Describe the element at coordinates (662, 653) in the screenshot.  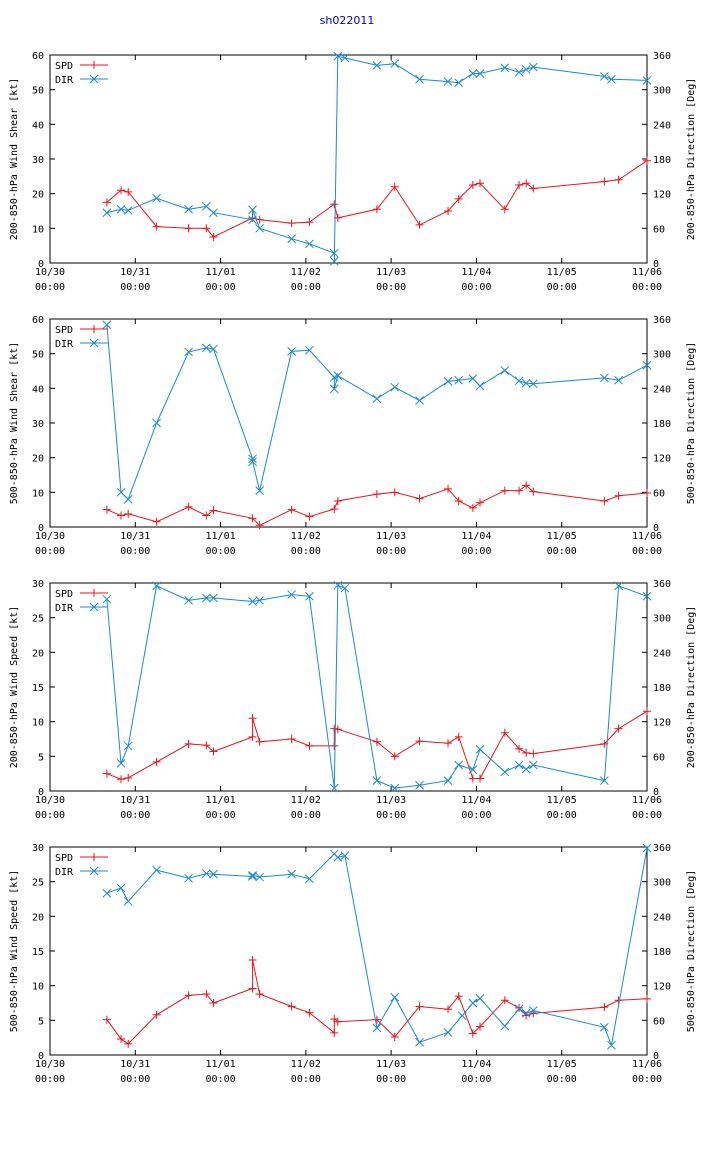
I see `y2-tick-label: 240` at that location.